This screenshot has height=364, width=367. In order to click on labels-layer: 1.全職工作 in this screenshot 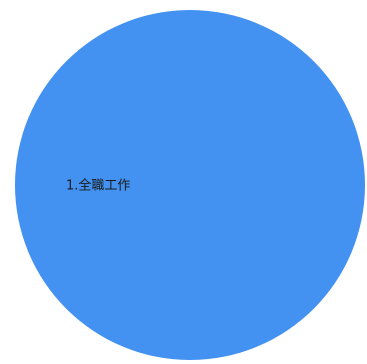, I will do `click(98, 186)`.